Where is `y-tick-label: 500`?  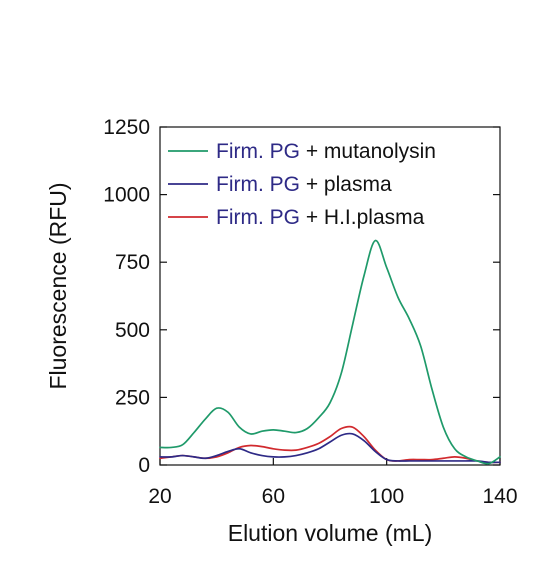 y-tick-label: 500 is located at coordinates (132, 330).